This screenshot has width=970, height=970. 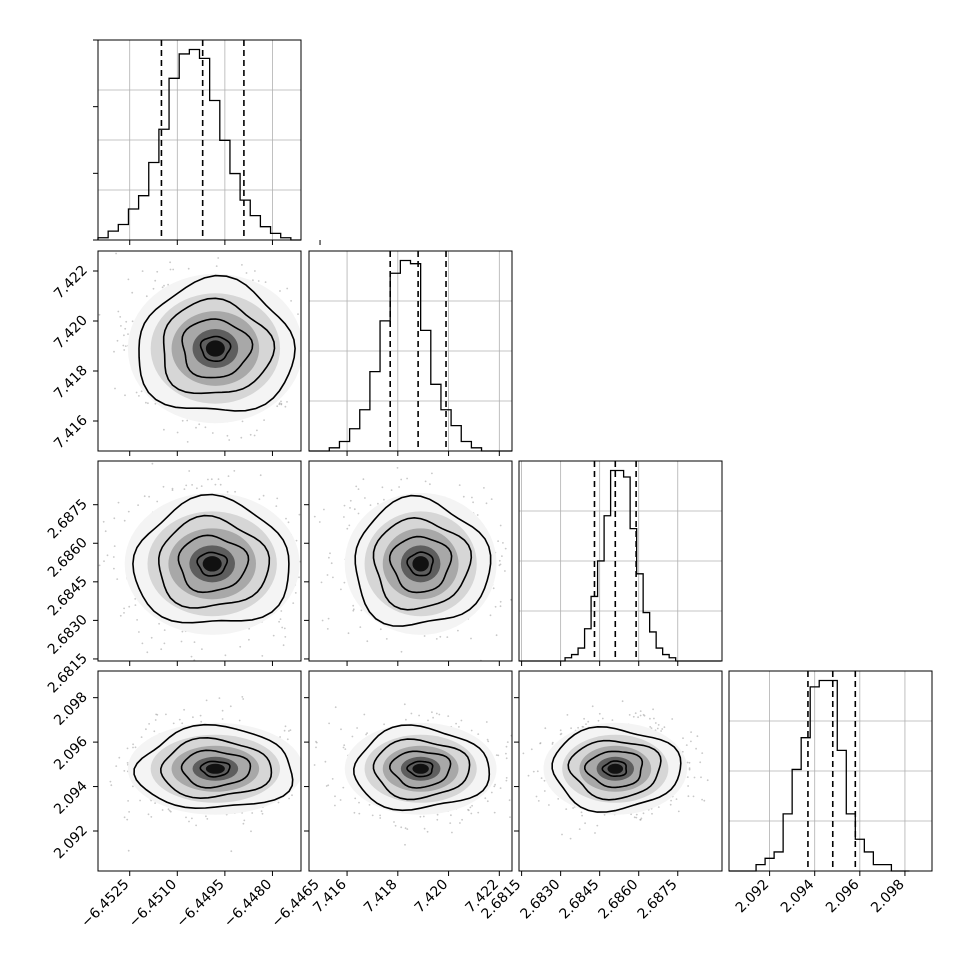 I want to click on density-level, so click(x=215, y=348).